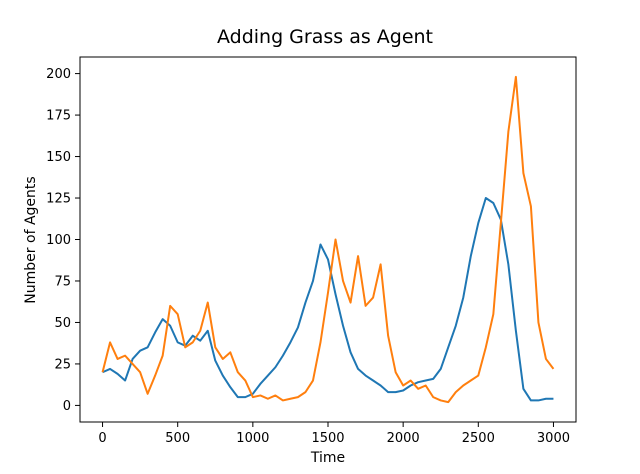  Describe the element at coordinates (67, 406) in the screenshot. I see `y-tick-label: 0` at that location.